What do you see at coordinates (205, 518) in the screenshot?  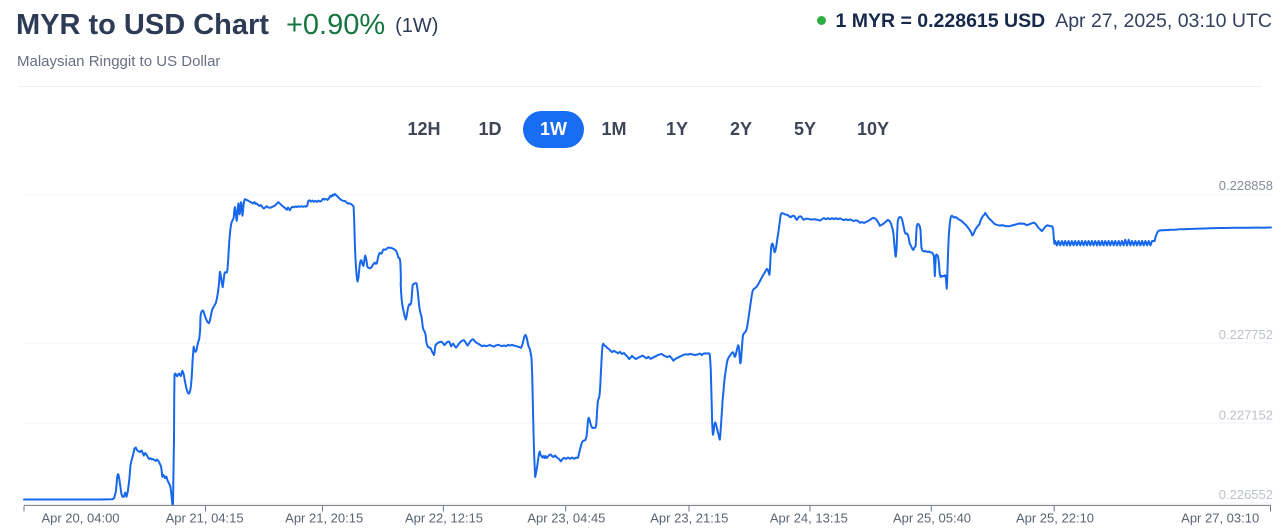 I see `svg-text: Apr 21, 04:15` at bounding box center [205, 518].